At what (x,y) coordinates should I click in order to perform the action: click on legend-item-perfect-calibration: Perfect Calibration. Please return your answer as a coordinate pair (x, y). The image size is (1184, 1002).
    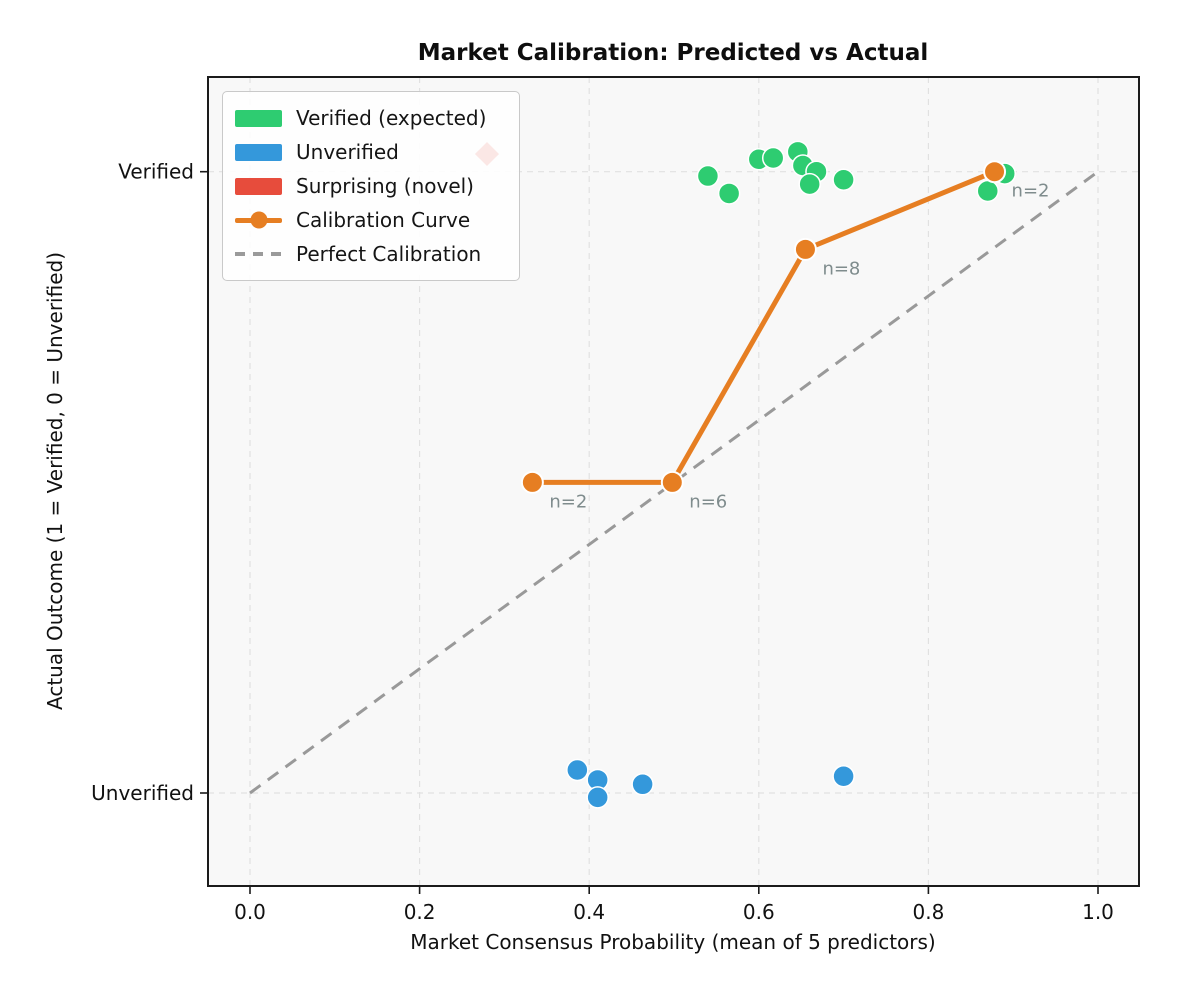
    Looking at the image, I should click on (369, 254).